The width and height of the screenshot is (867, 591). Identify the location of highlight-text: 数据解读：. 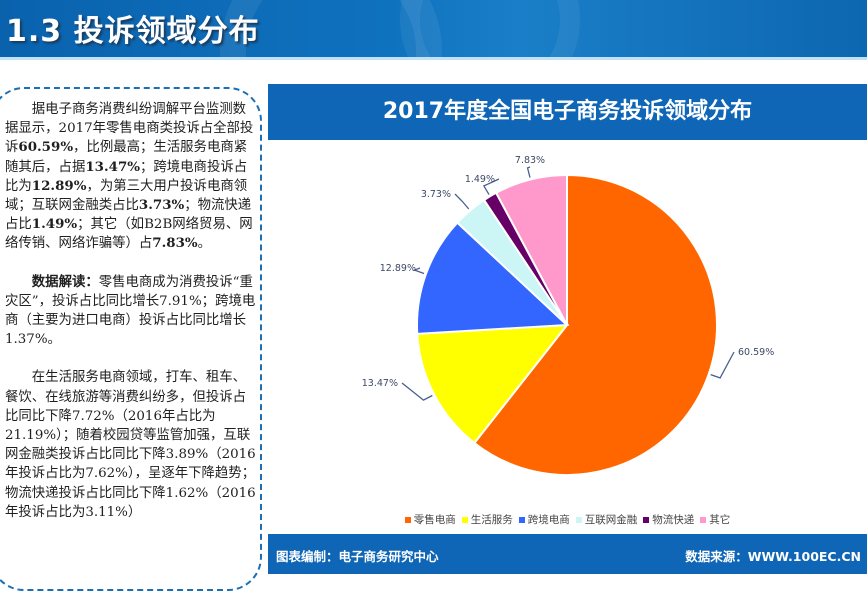
(65, 281).